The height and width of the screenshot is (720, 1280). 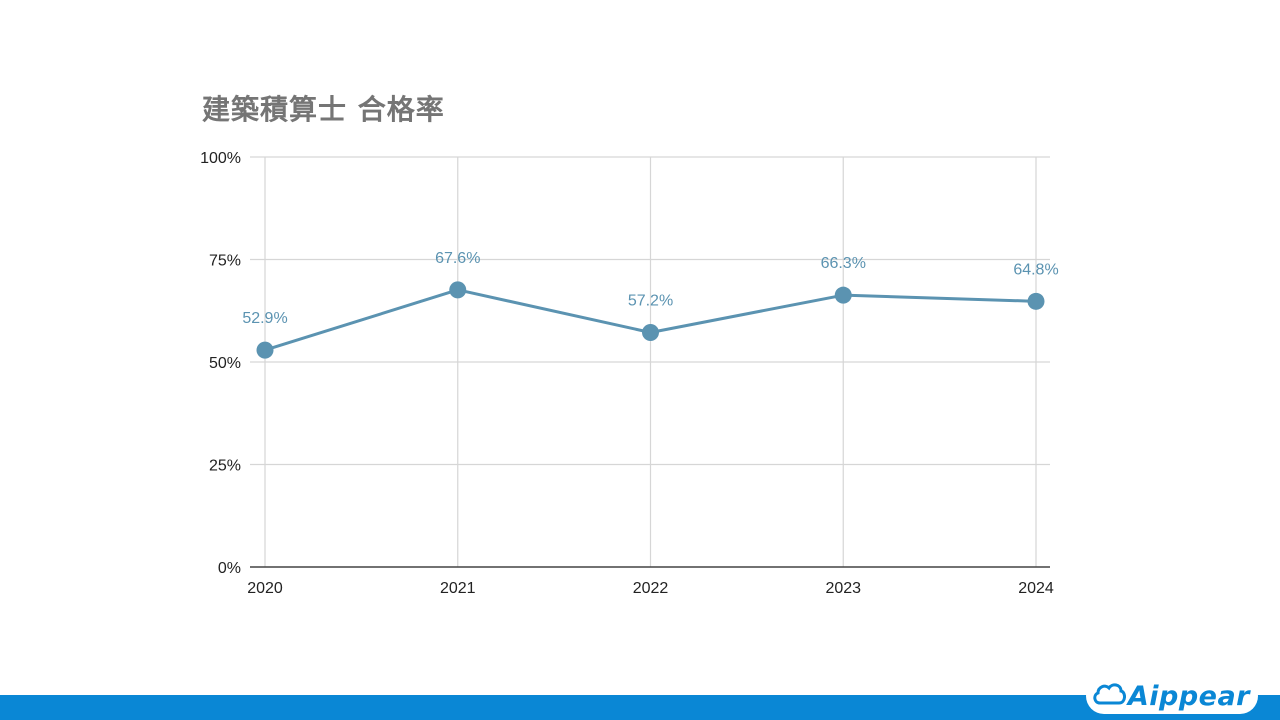 I want to click on data-label: 52.9%, so click(x=264, y=318).